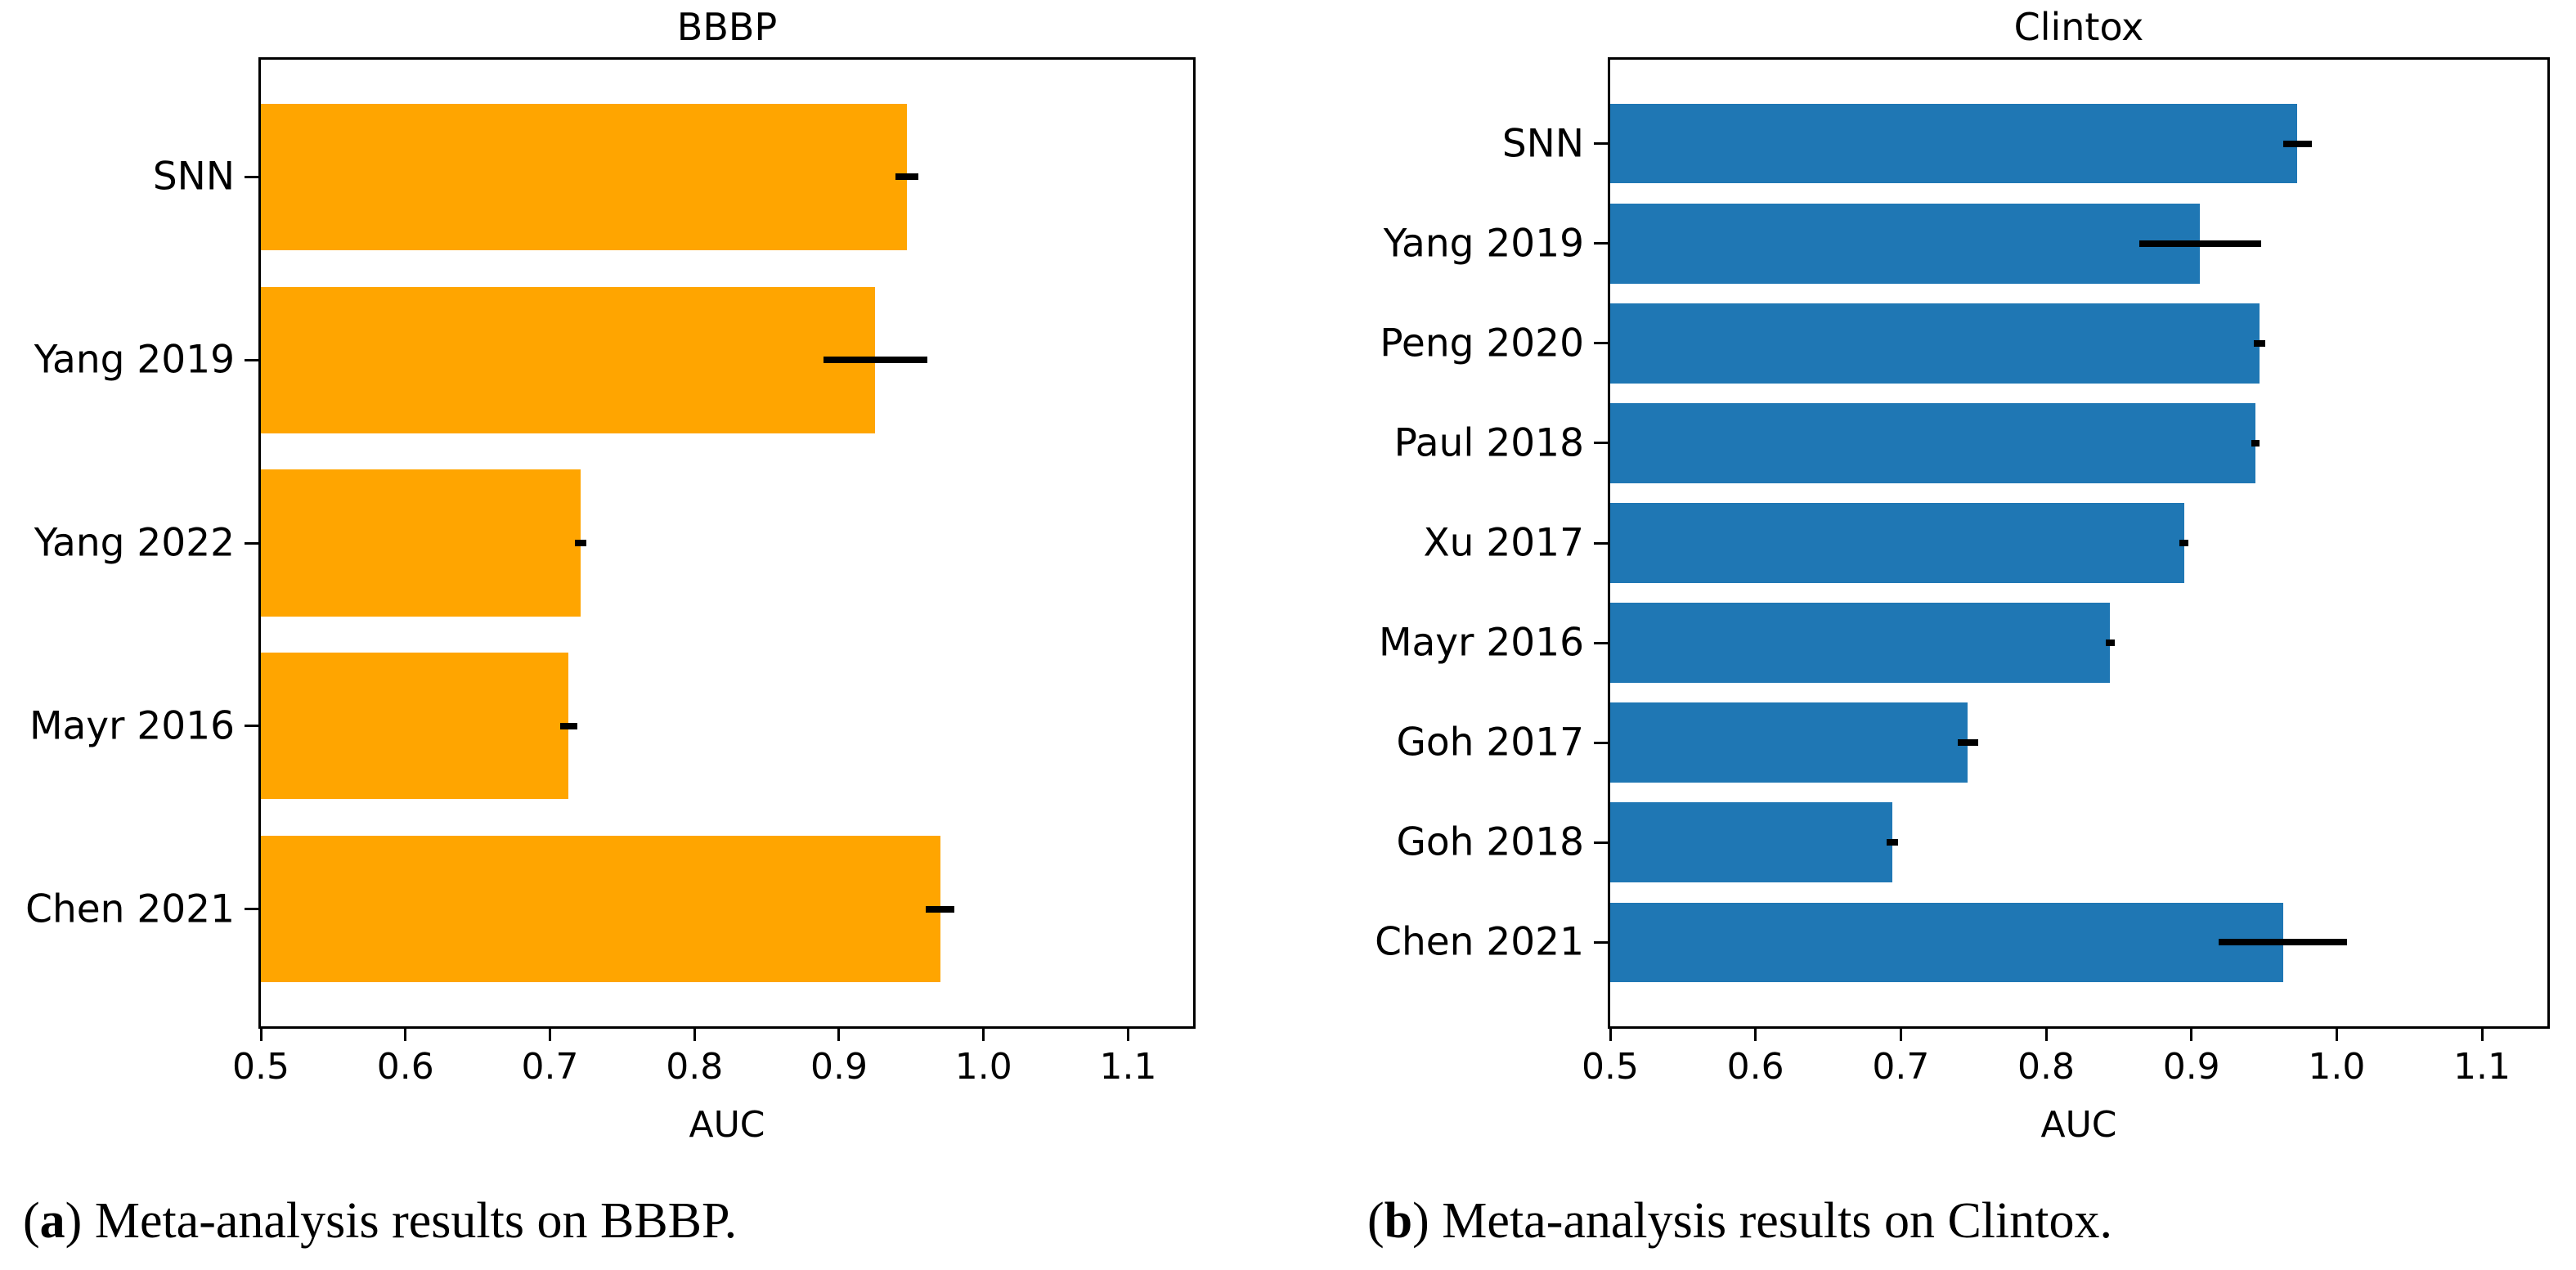 The image size is (2576, 1270). Describe the element at coordinates (135, 543) in the screenshot. I see `y-tick-label: Yang 2022` at that location.